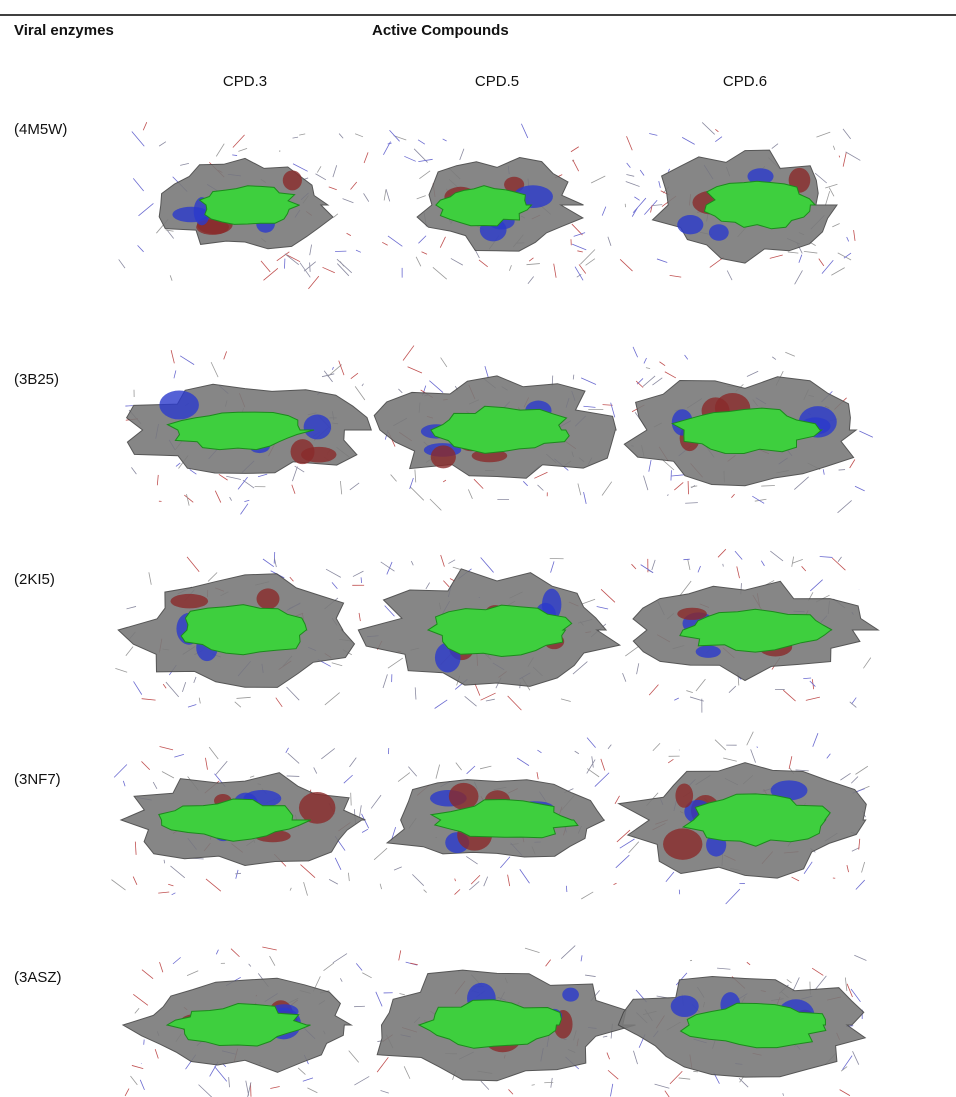 This screenshot has height=1097, width=956. Describe the element at coordinates (249, 432) in the screenshot. I see `docking-image` at that location.